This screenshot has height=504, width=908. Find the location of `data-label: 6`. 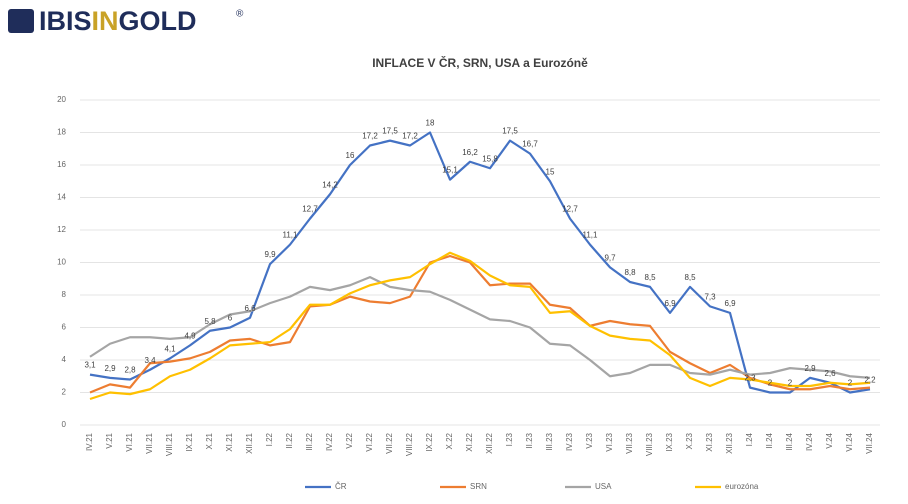

data-label: 6 is located at coordinates (230, 318).